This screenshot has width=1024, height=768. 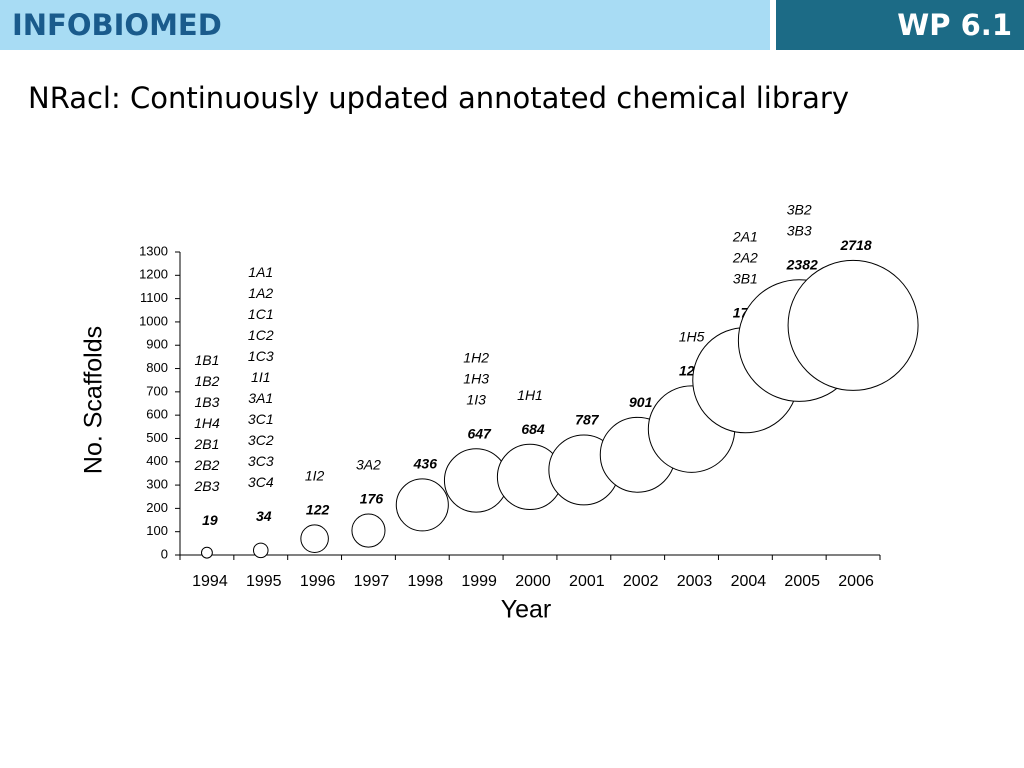 I want to click on y-tick-label: 700, so click(x=157, y=390).